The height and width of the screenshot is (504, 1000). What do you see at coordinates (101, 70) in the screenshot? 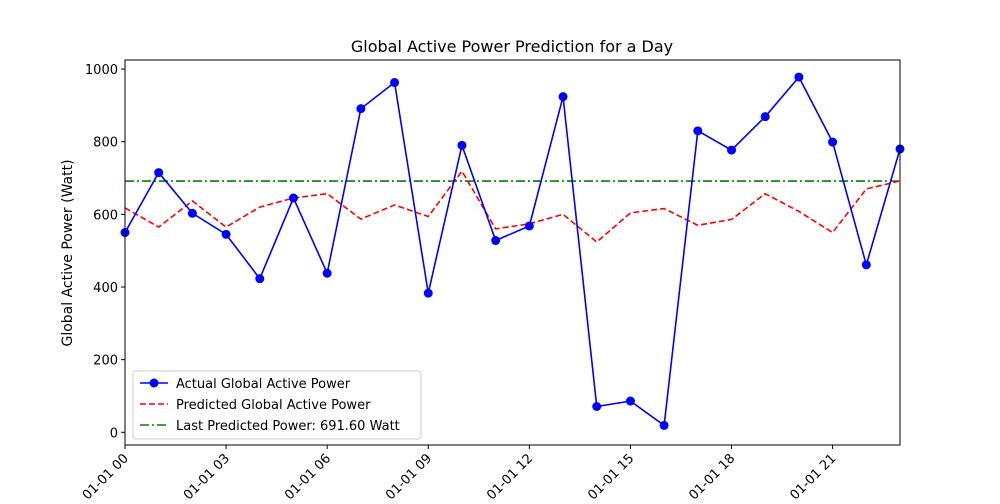
I see `y-tick-label: 1000` at bounding box center [101, 70].